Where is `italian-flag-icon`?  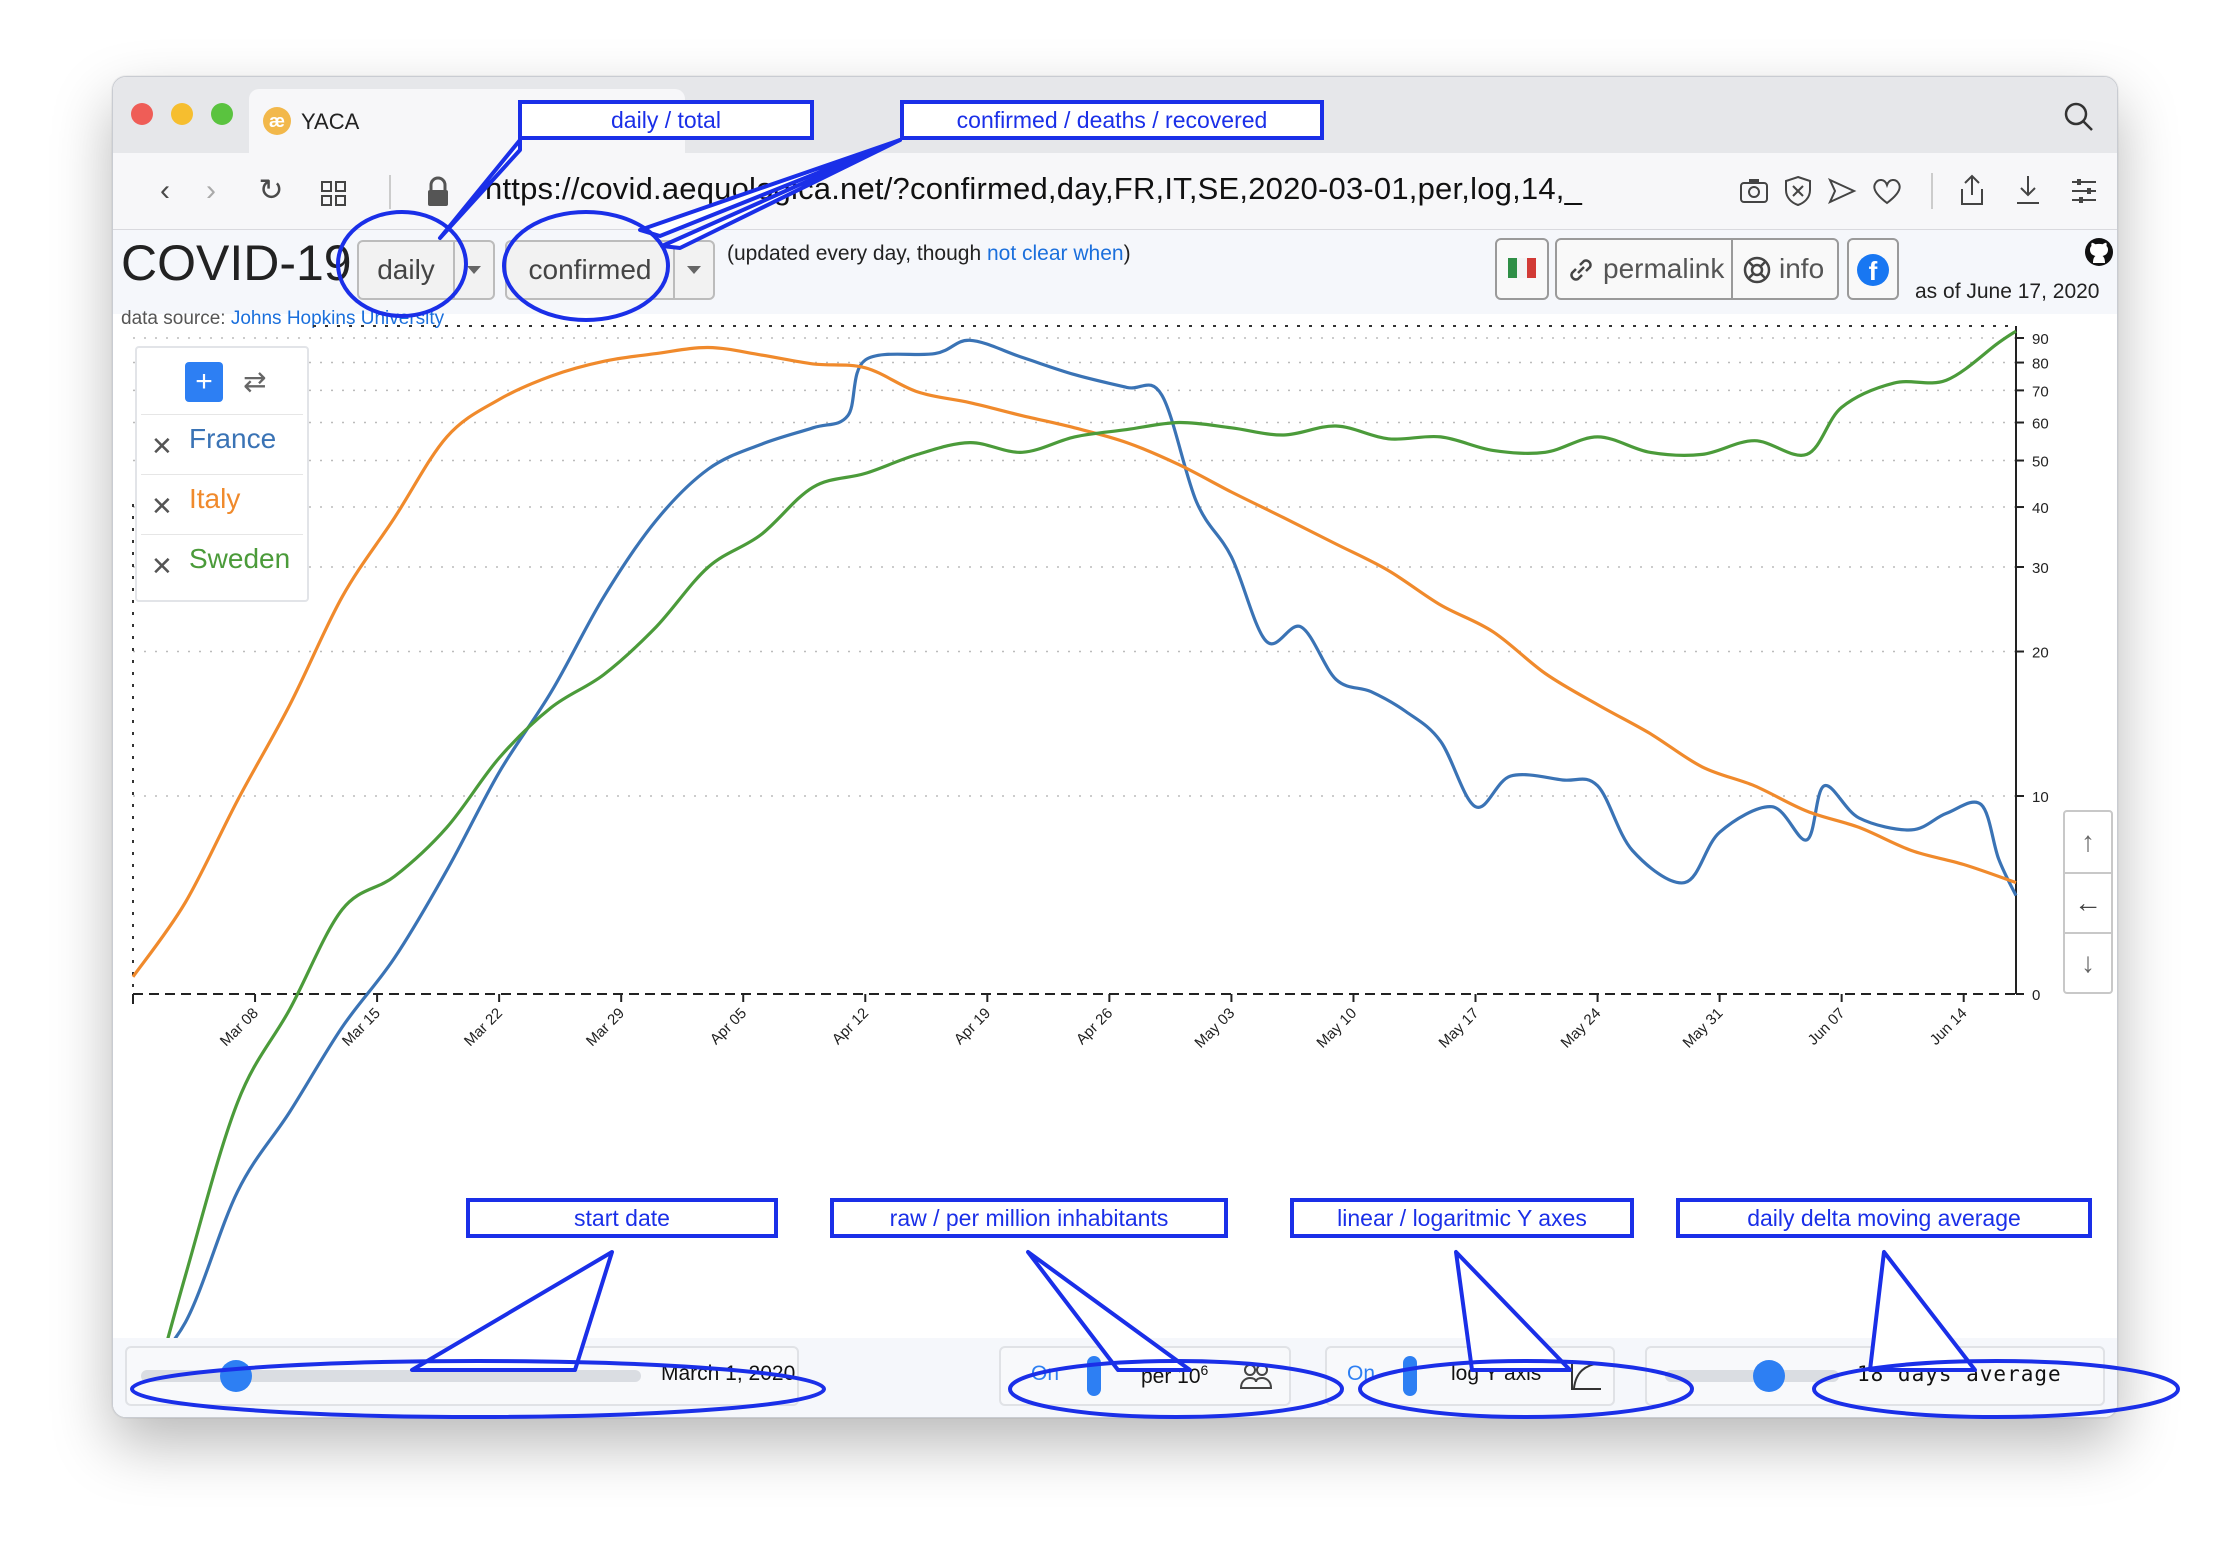
italian-flag-icon is located at coordinates (1522, 268).